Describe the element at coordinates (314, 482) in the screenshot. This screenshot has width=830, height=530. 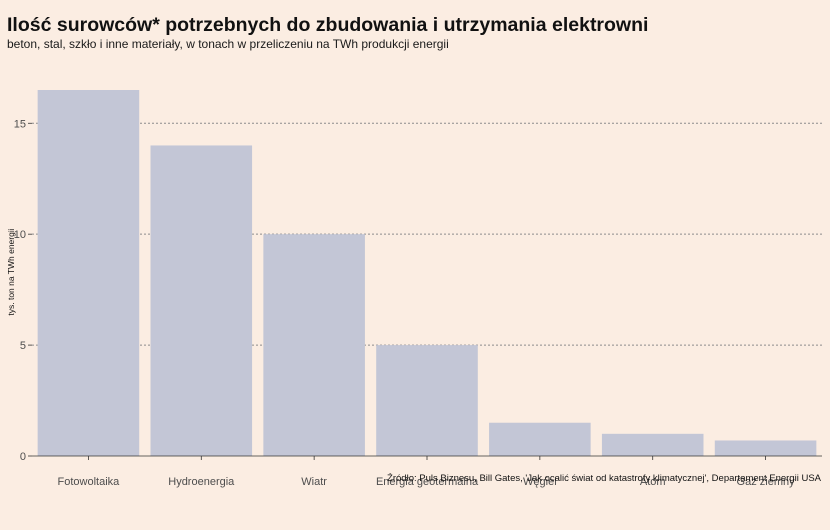
I see `x-tick-label: Wiatr` at that location.